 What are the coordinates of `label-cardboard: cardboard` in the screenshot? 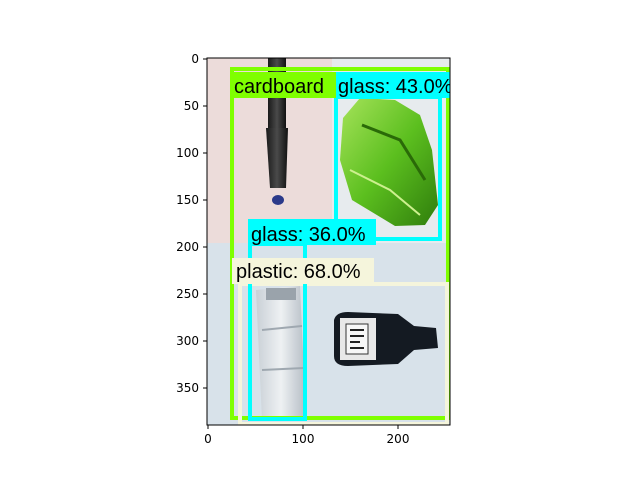 It's located at (279, 87).